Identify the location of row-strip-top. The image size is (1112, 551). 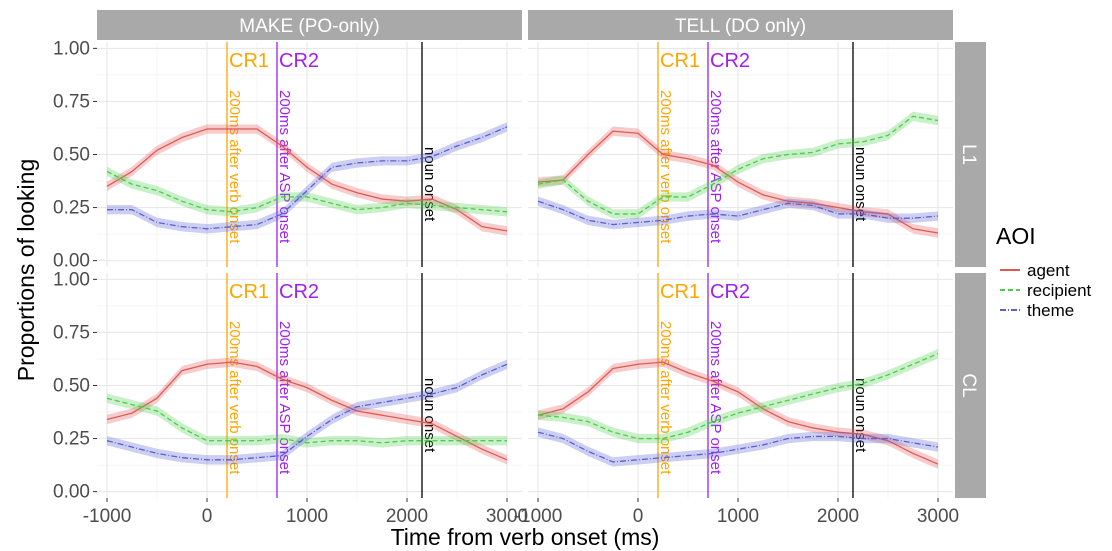
(970, 154).